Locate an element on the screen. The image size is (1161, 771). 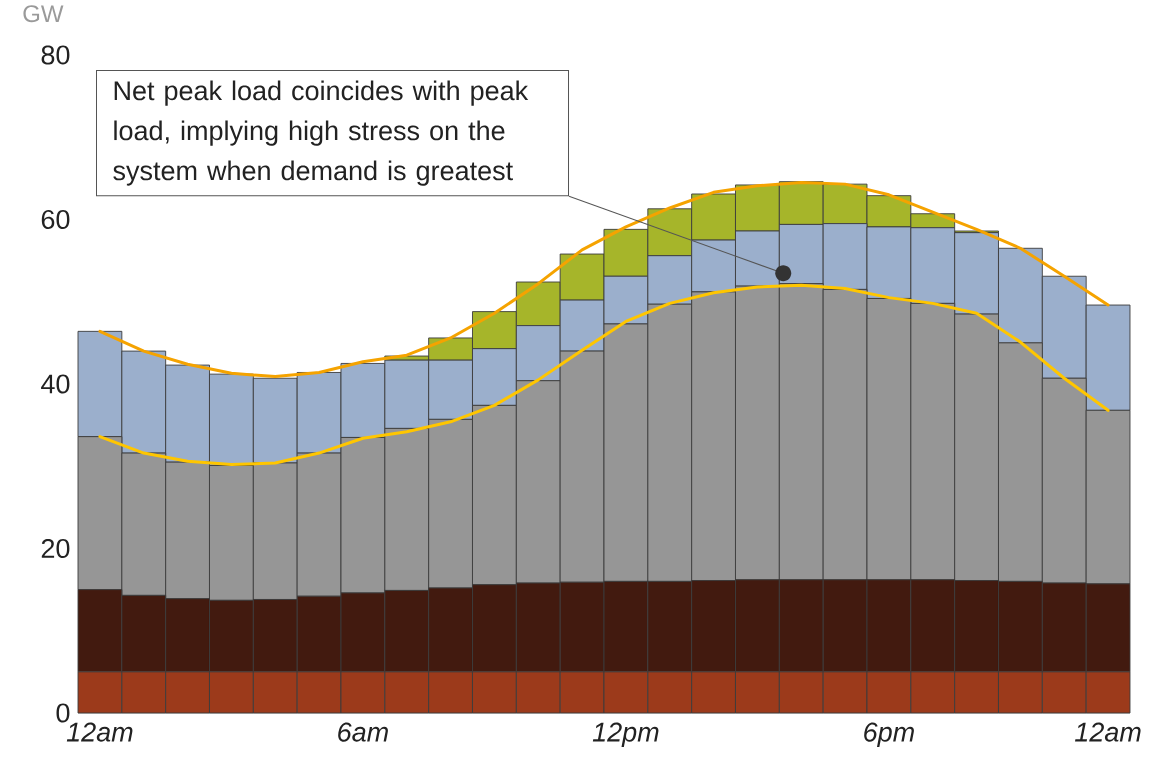
annotation: Net peak load coincides with peak load, implying high stress on the system when demand is greatest is located at coordinates (321, 133).